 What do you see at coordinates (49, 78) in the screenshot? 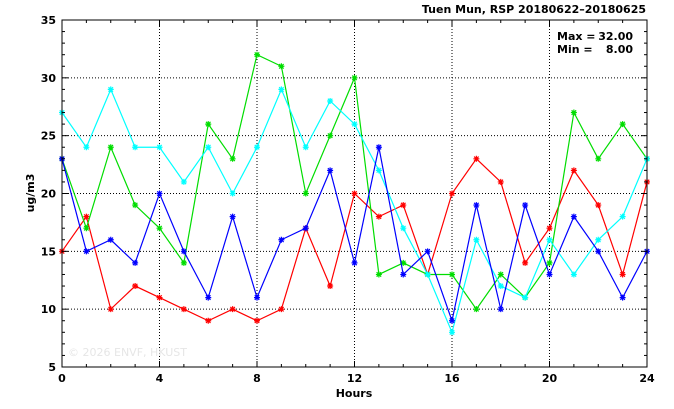
I see `y-tick-label: 30` at bounding box center [49, 78].